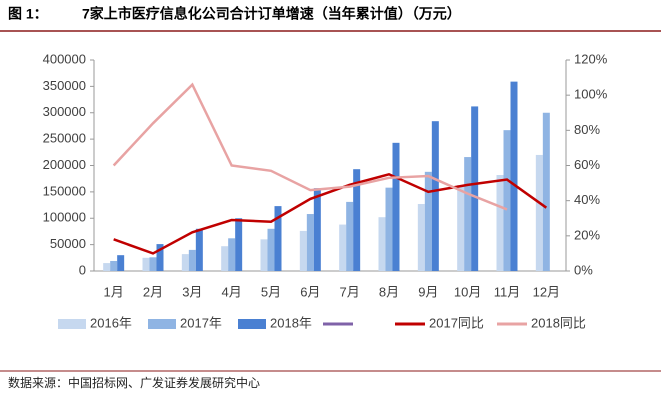  I want to click on x-tick-label: 10月, so click(467, 291).